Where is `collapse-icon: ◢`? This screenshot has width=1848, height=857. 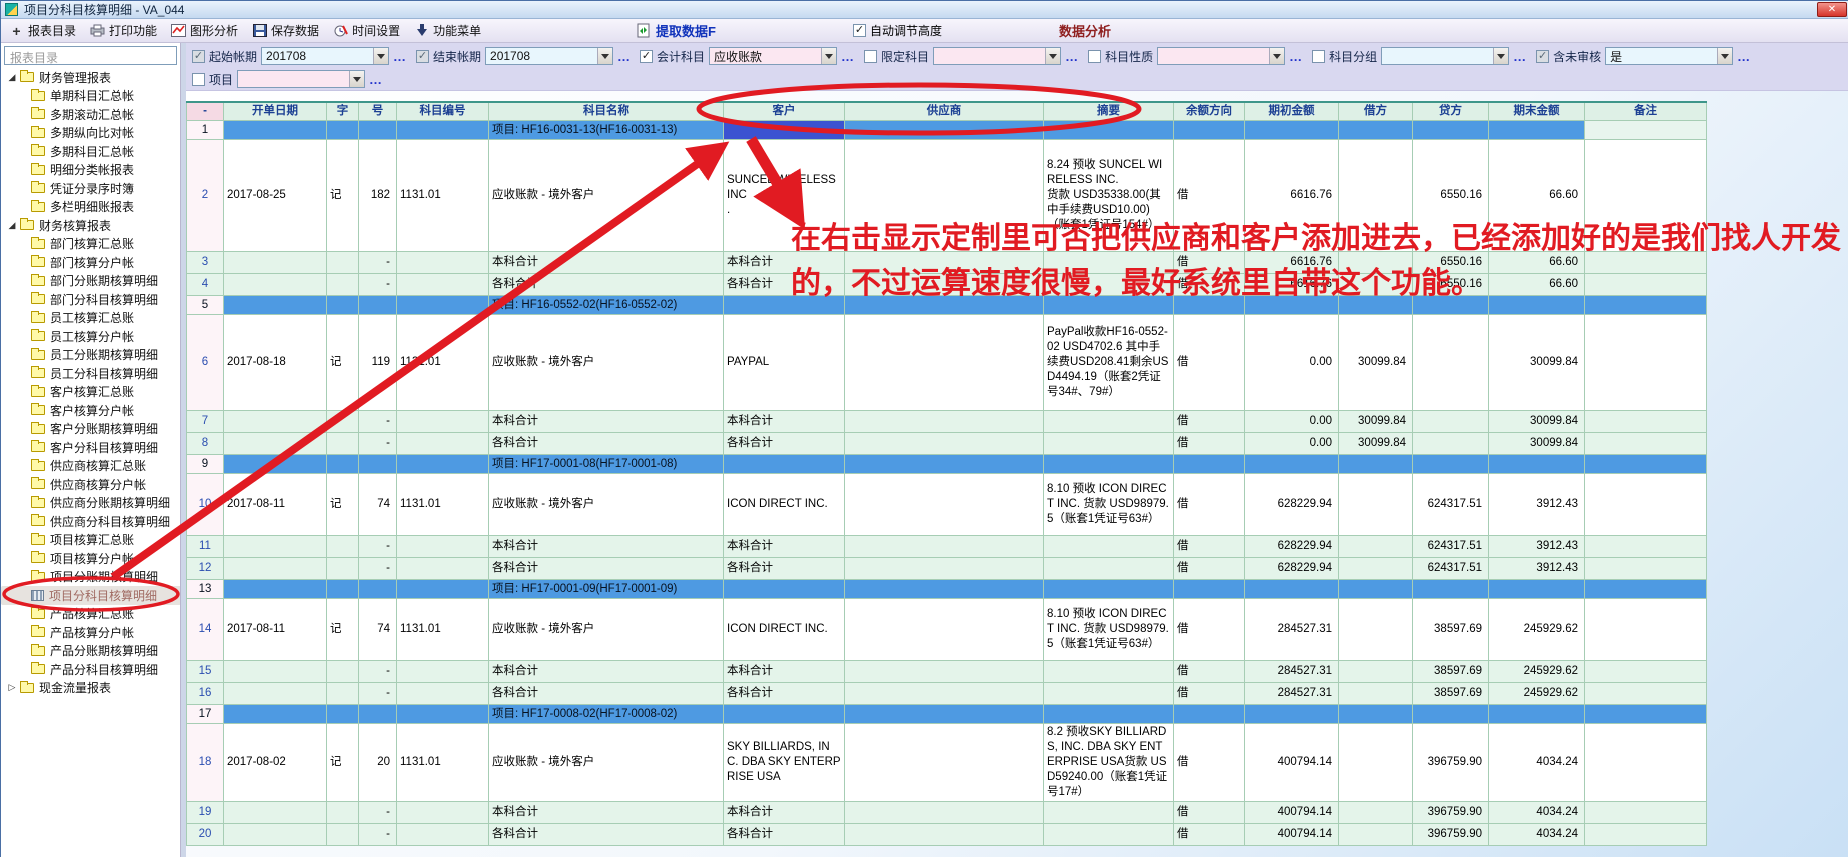 collapse-icon: ◢ is located at coordinates (12, 76).